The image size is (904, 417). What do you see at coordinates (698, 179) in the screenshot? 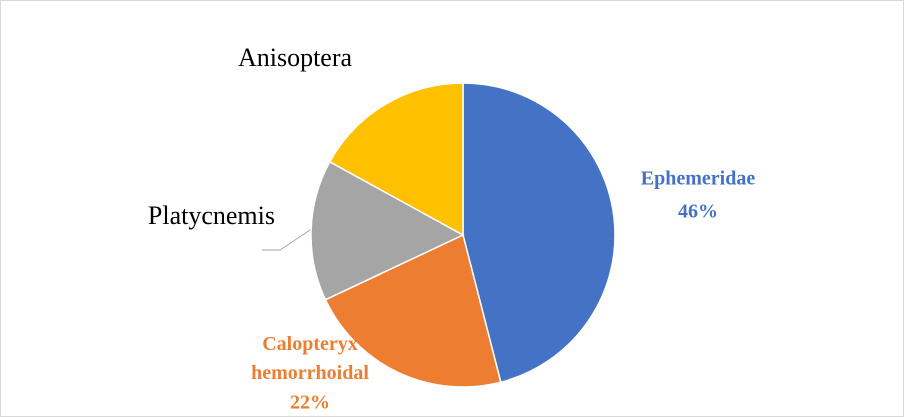
I see `category-label: Ephemeridae` at bounding box center [698, 179].